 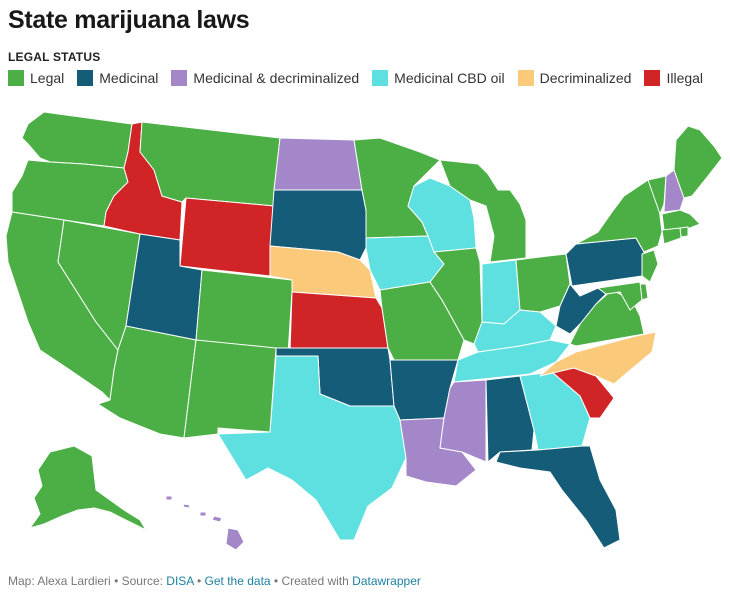 I want to click on state-hawaii, so click(x=205, y=523).